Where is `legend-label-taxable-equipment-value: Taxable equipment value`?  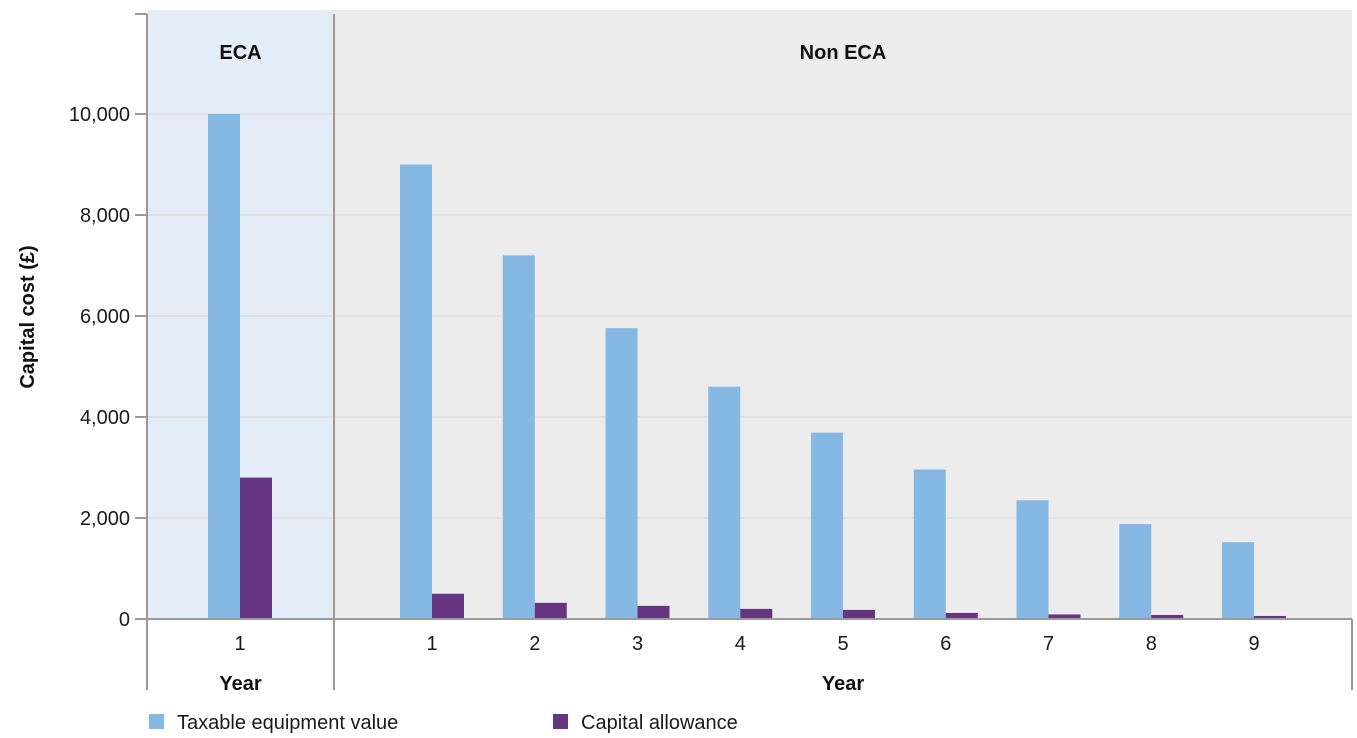
legend-label-taxable-equipment-value: Taxable equipment value is located at coordinates (287, 723).